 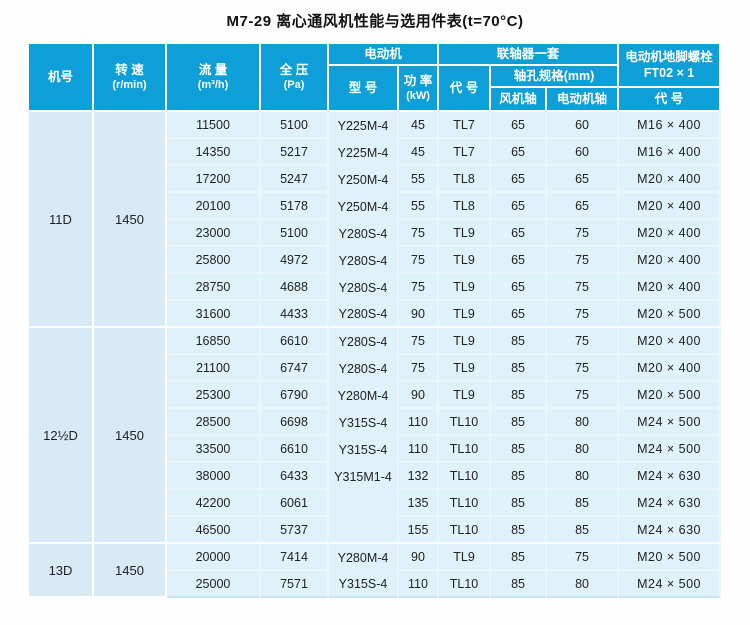 I want to click on col-header-shaft-hole-spec: 轴孔规格(mm), so click(x=555, y=77).